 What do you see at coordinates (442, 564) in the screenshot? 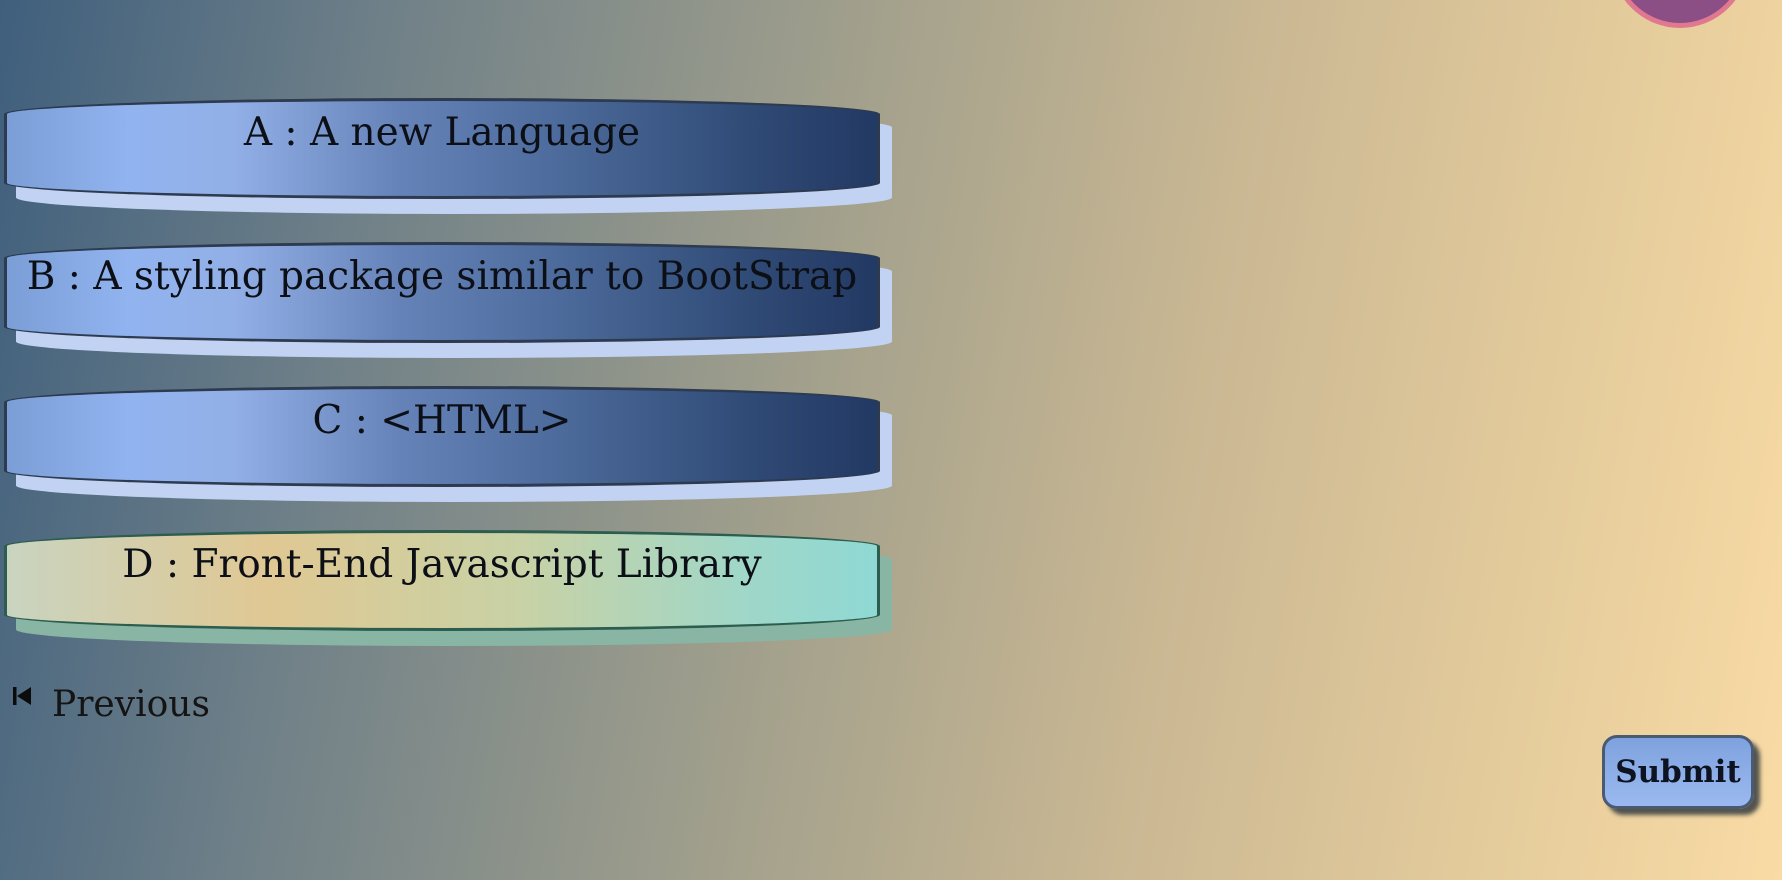
I see `option-label: D : Front-End Javascript Library` at bounding box center [442, 564].